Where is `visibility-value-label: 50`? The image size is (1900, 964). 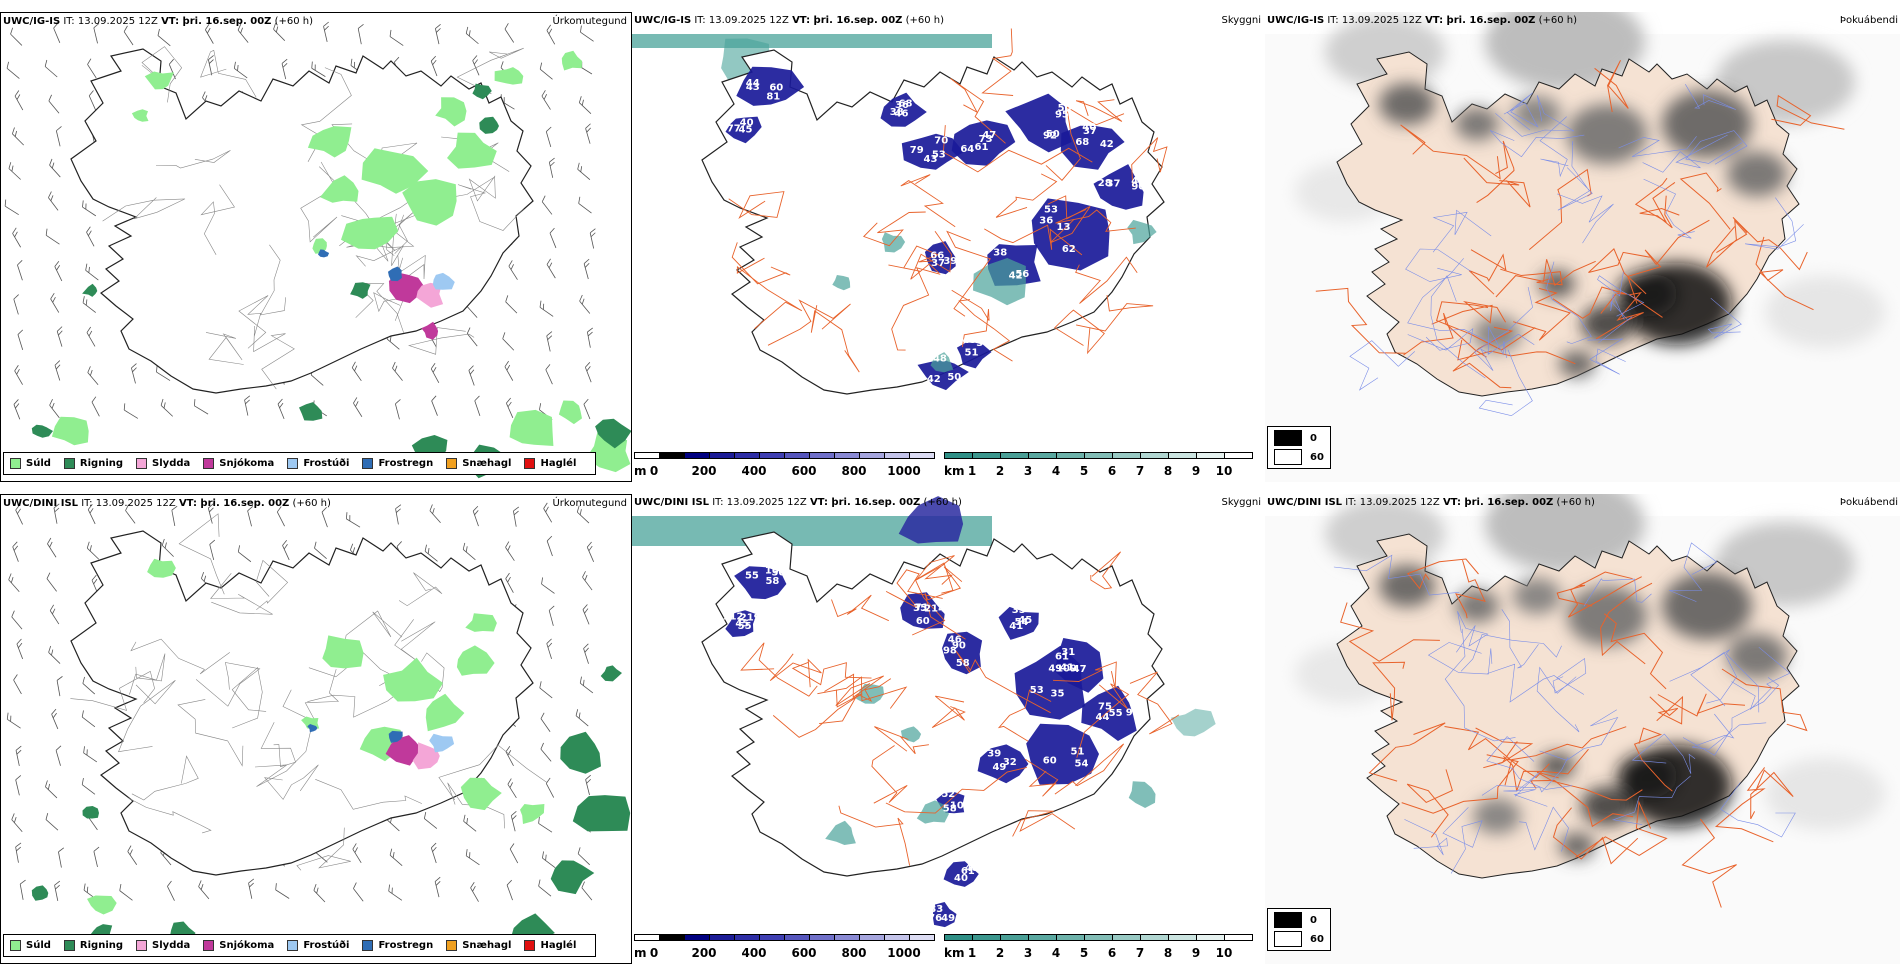 visibility-value-label: 50 is located at coordinates (954, 377).